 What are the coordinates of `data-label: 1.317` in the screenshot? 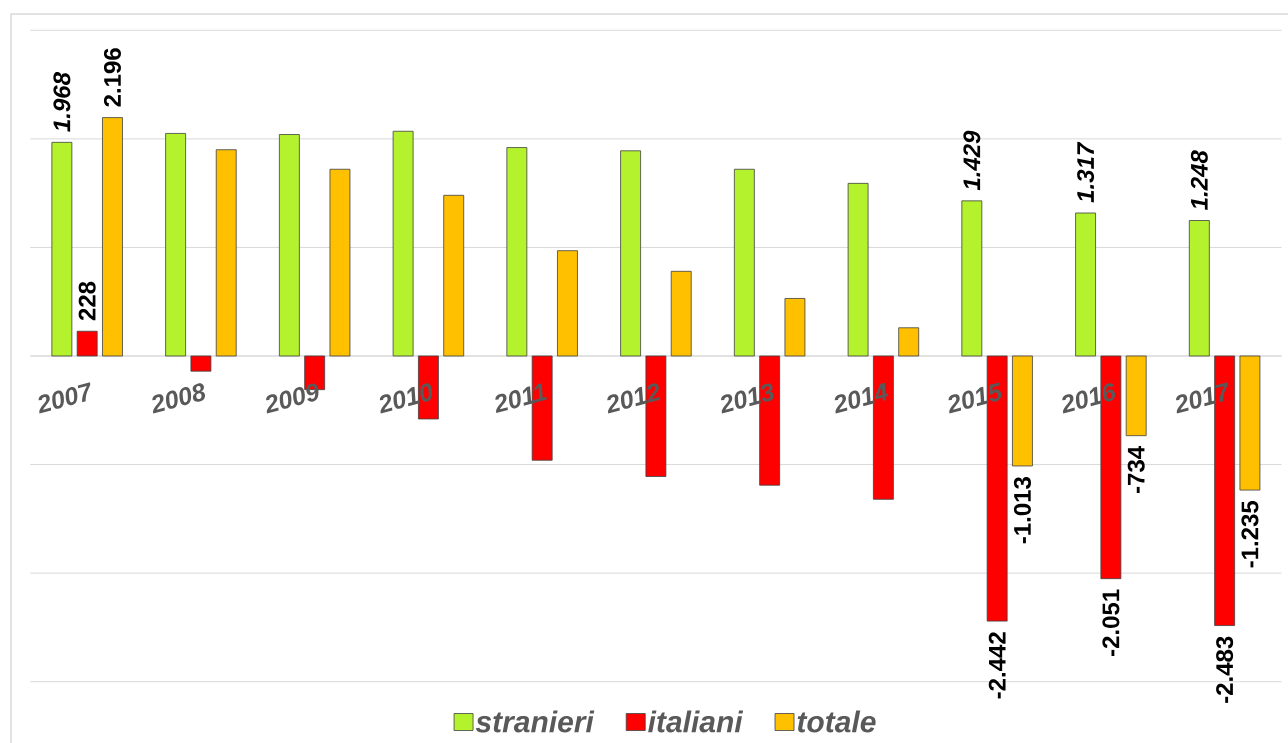 It's located at (1086, 172).